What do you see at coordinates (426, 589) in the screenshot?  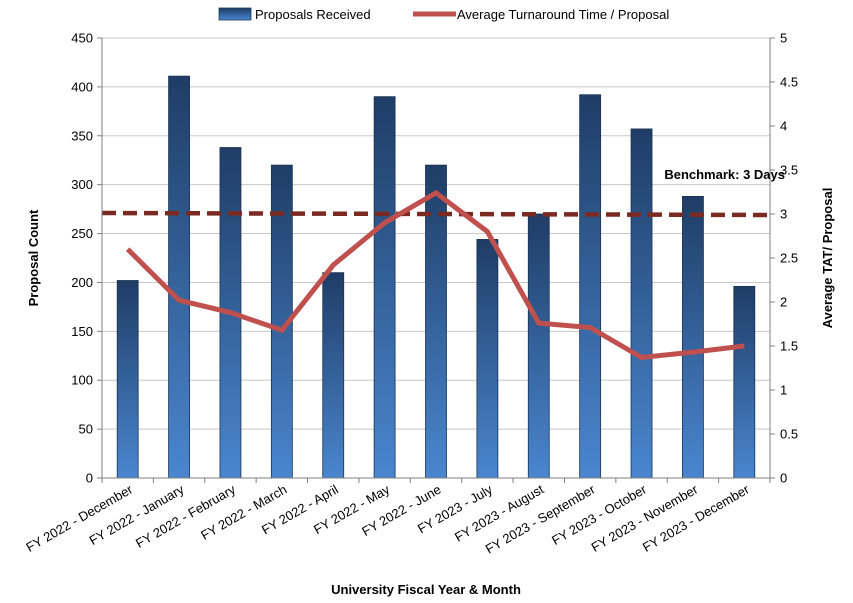 I see `x-axis-title: University Fiscal Year & Month` at bounding box center [426, 589].